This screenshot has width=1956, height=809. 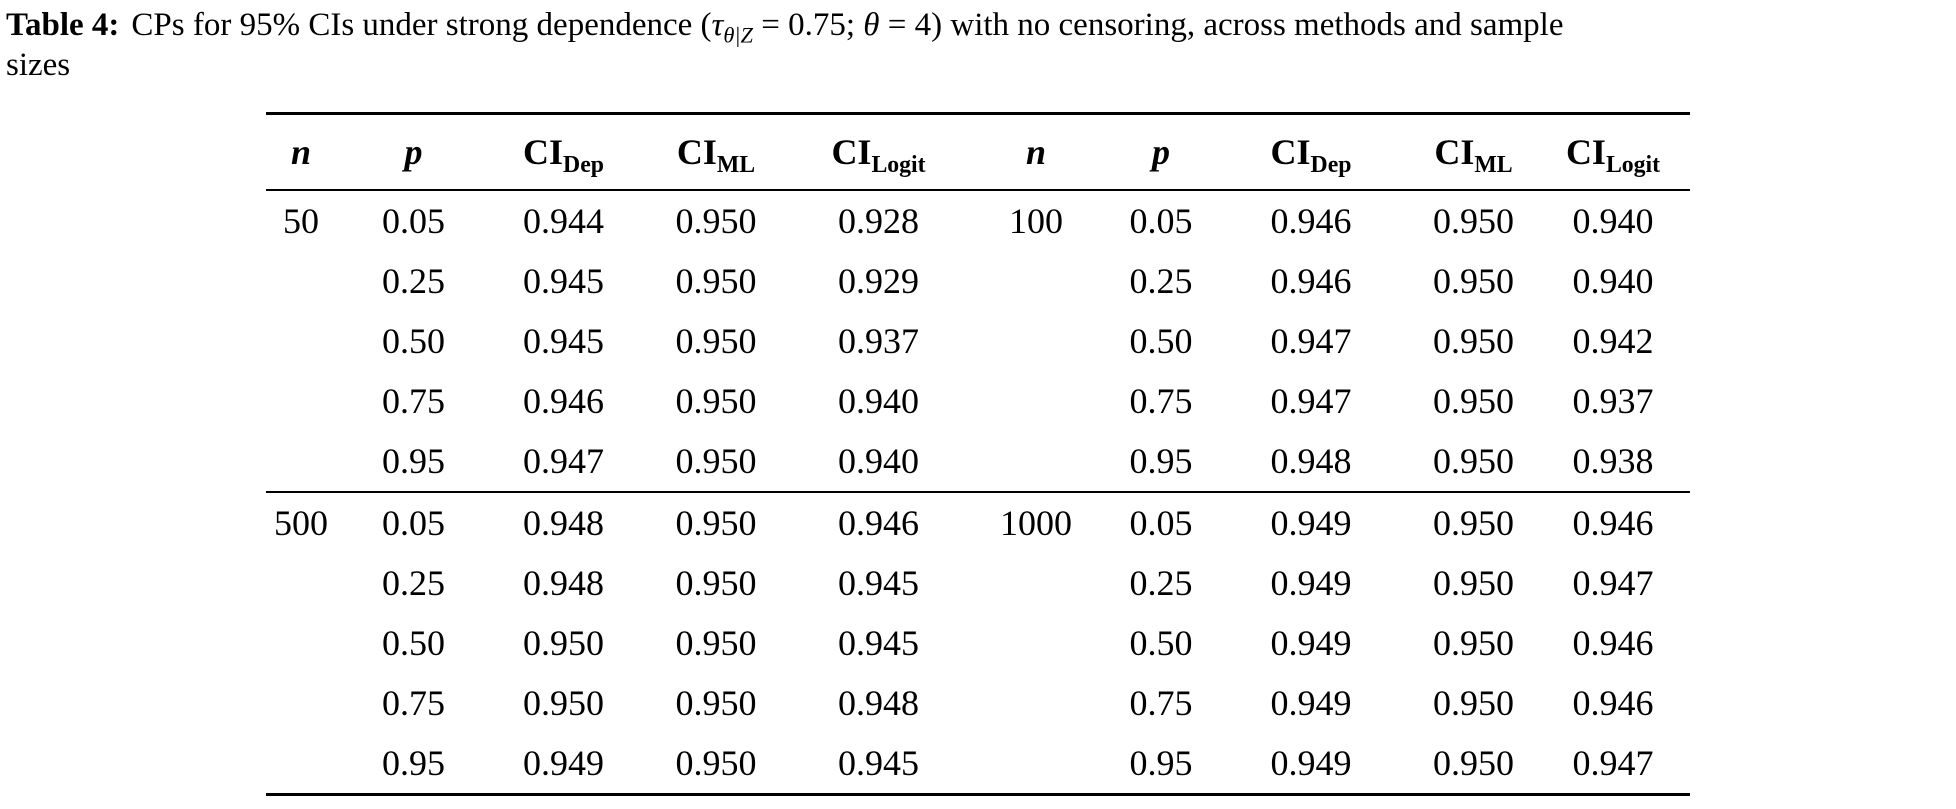 I want to click on table-row: 0.50 0.950 0.950 0.945 0.50 0.949 0.950 0.946, so click(x=978, y=643).